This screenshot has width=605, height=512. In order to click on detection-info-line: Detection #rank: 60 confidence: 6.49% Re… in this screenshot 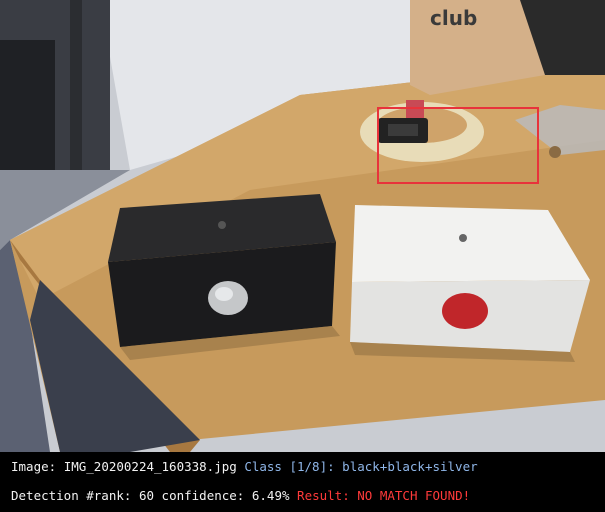, I will do `click(240, 495)`.